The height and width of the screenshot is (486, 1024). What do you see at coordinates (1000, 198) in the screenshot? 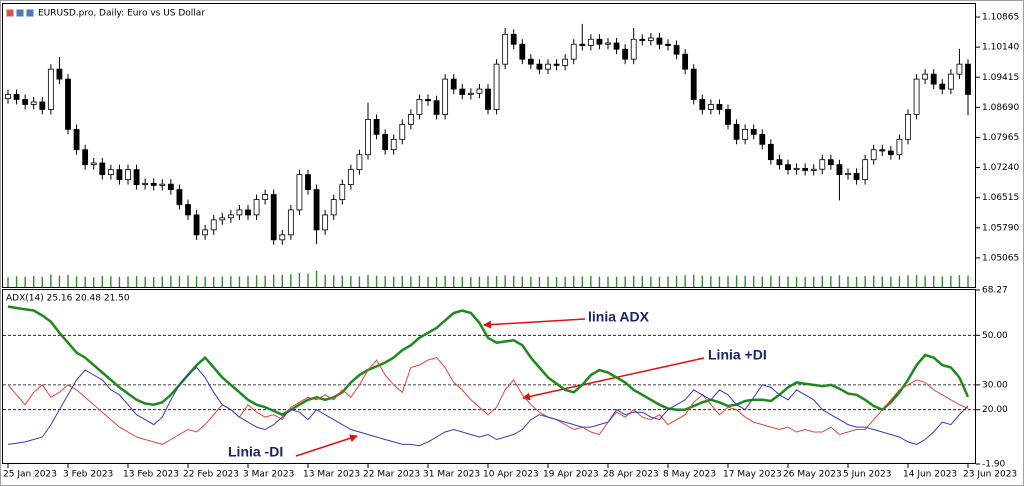
I see `y-tick-label: 1.06515` at bounding box center [1000, 198].